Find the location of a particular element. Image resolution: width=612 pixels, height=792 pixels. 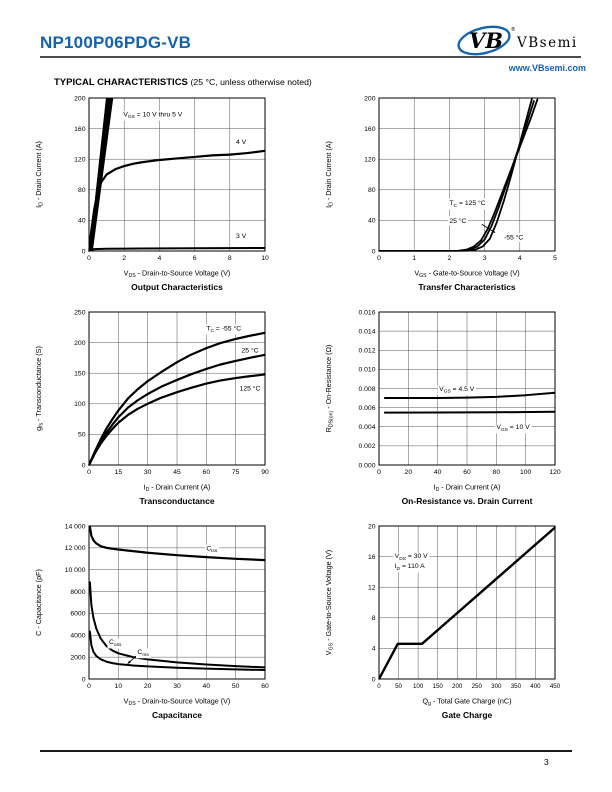

svg-text: 10 000 is located at coordinates (75, 570).